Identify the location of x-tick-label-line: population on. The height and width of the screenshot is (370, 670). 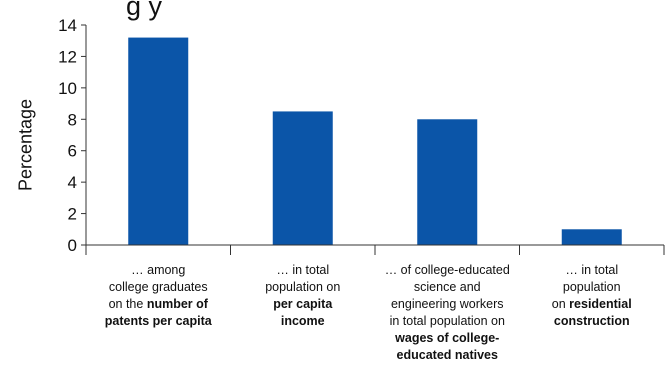
(303, 287).